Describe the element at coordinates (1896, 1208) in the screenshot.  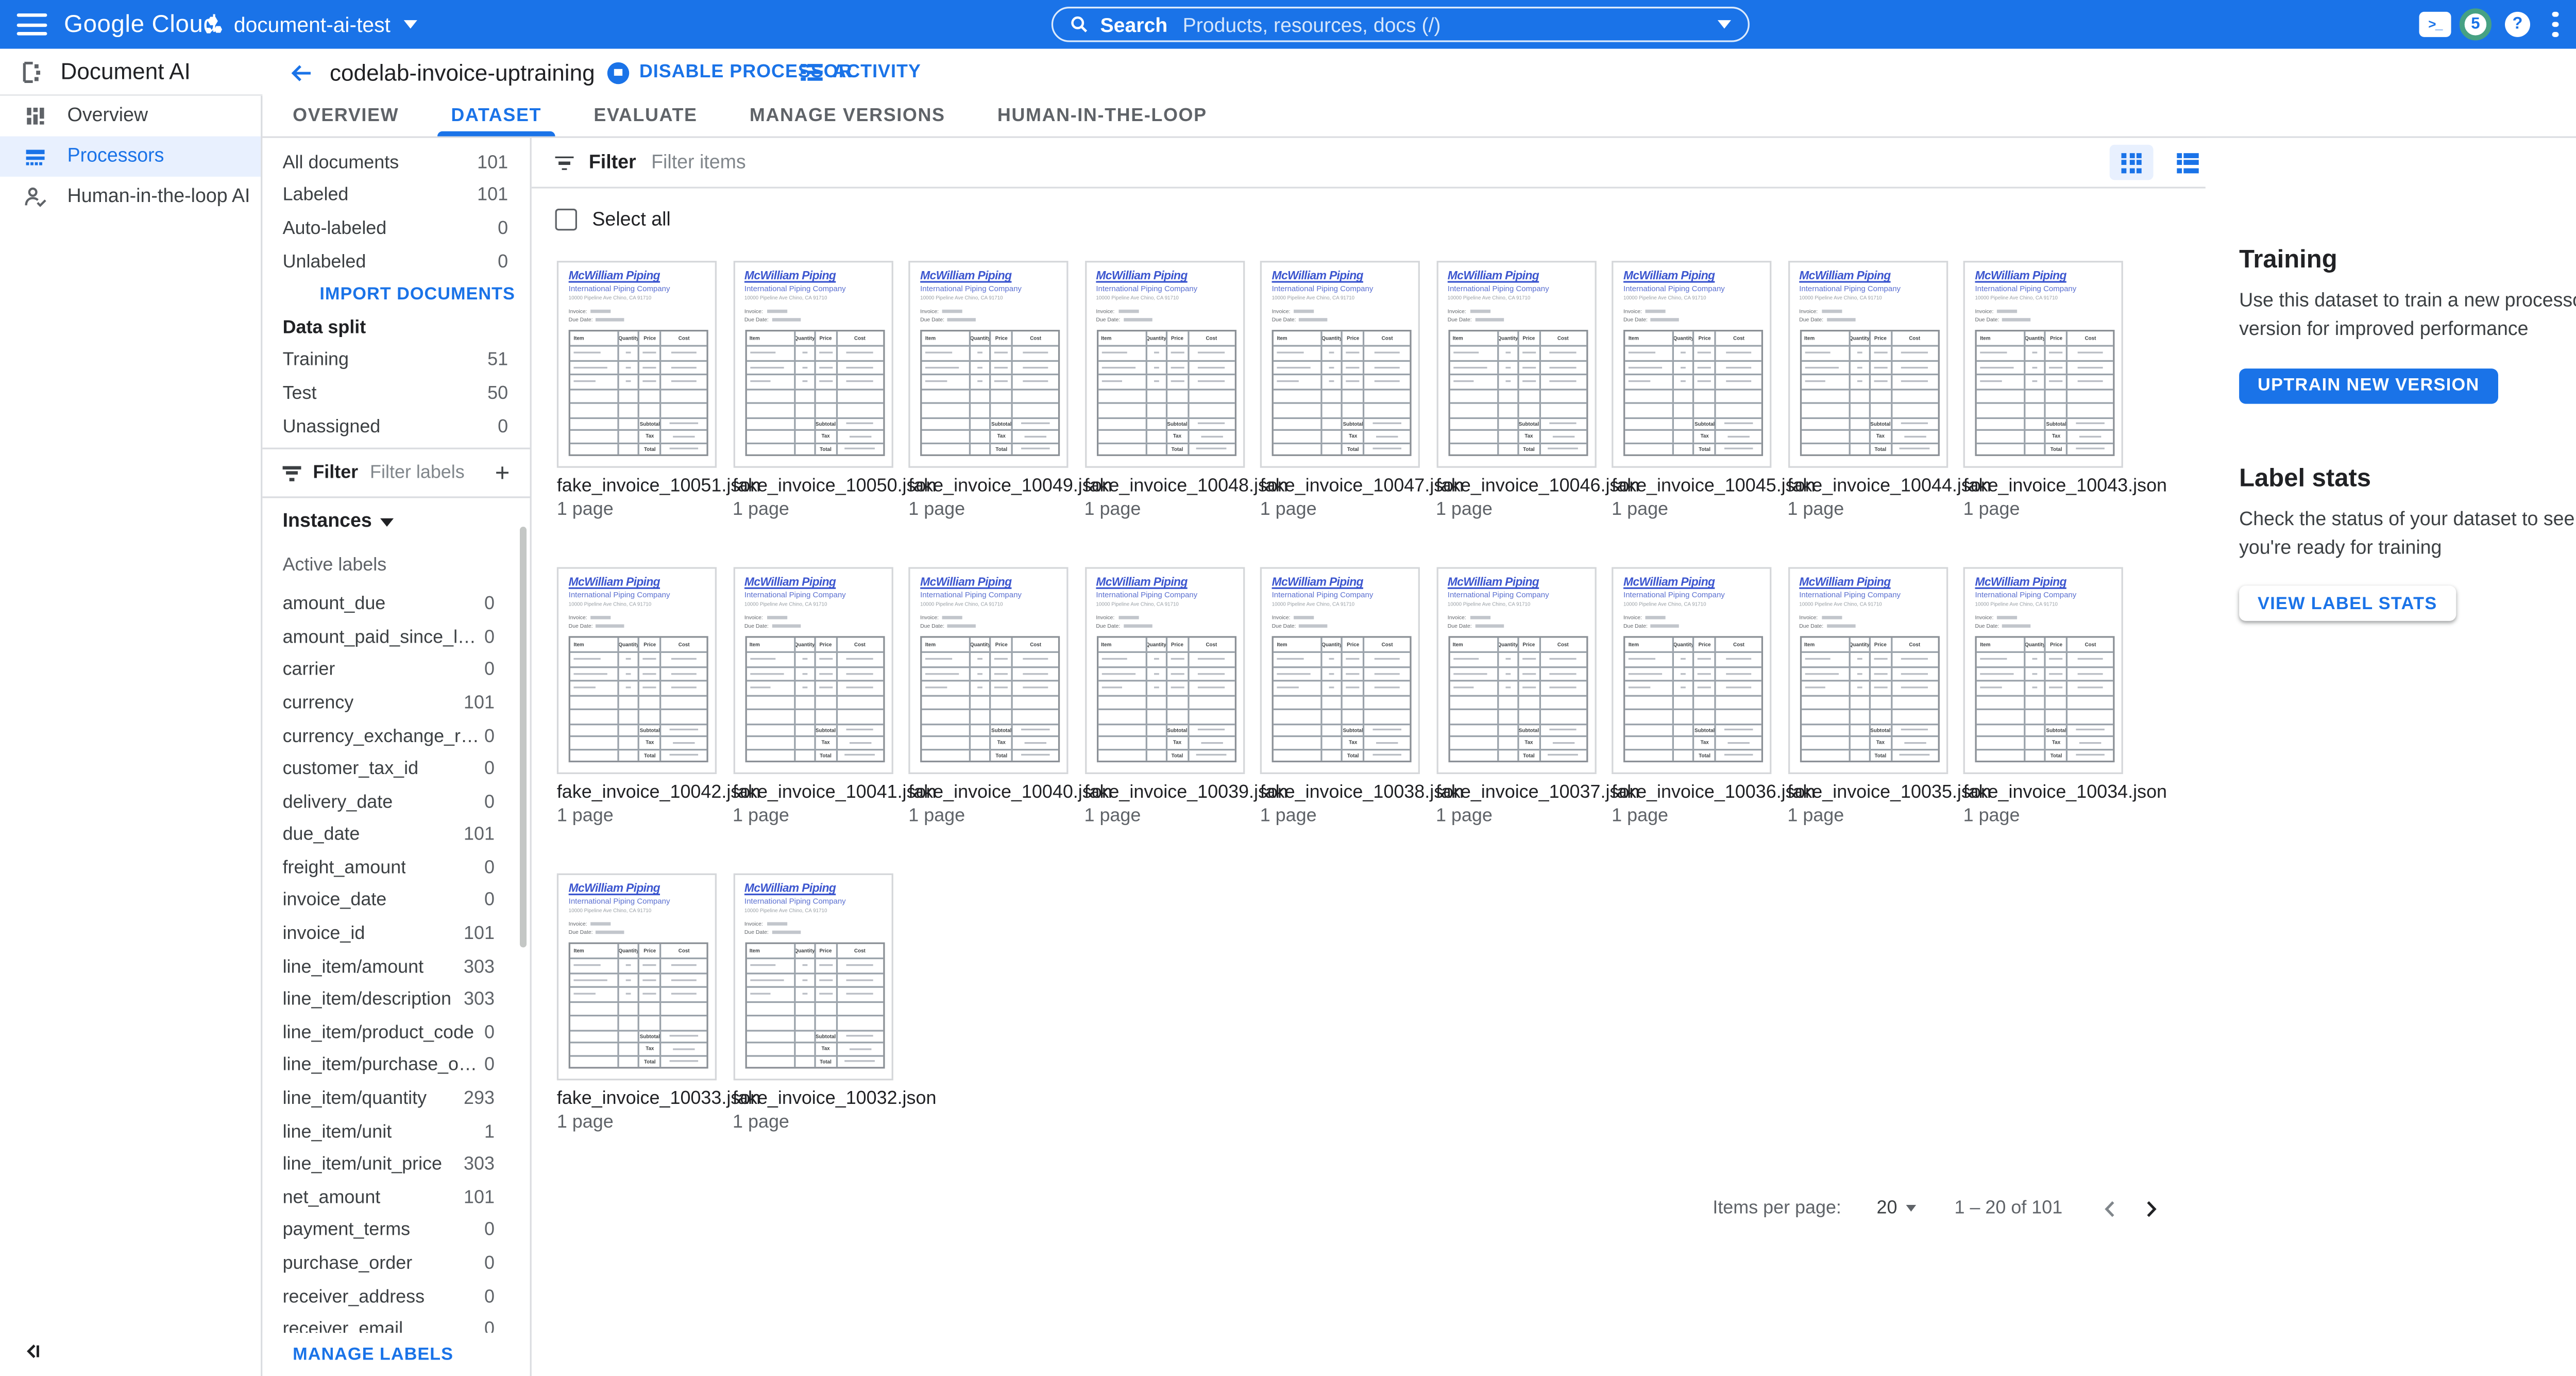
I see `page-size-select: 20` at that location.